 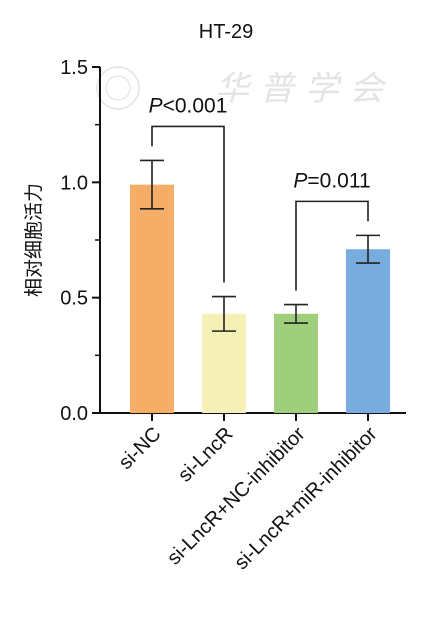 What do you see at coordinates (74, 299) in the screenshot?
I see `y-tick-label: 0.5` at bounding box center [74, 299].